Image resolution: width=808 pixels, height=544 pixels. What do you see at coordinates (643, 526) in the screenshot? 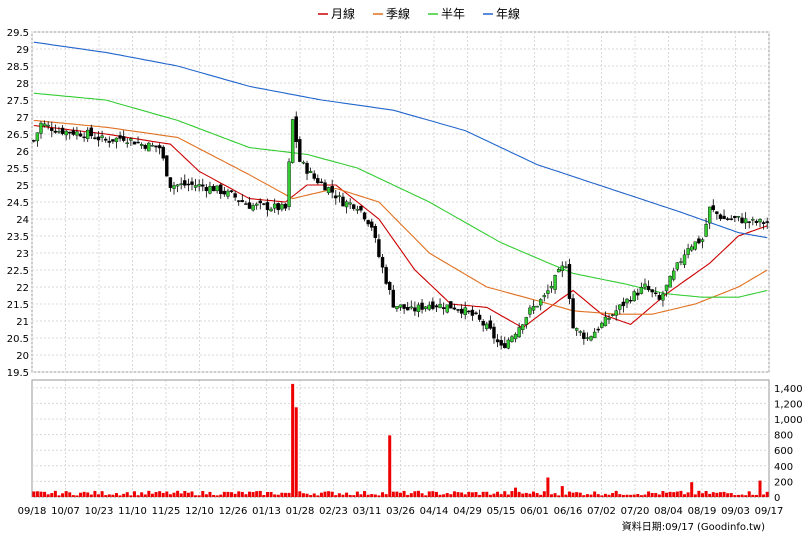
I see `footer-label: 資料日期:` at bounding box center [643, 526].